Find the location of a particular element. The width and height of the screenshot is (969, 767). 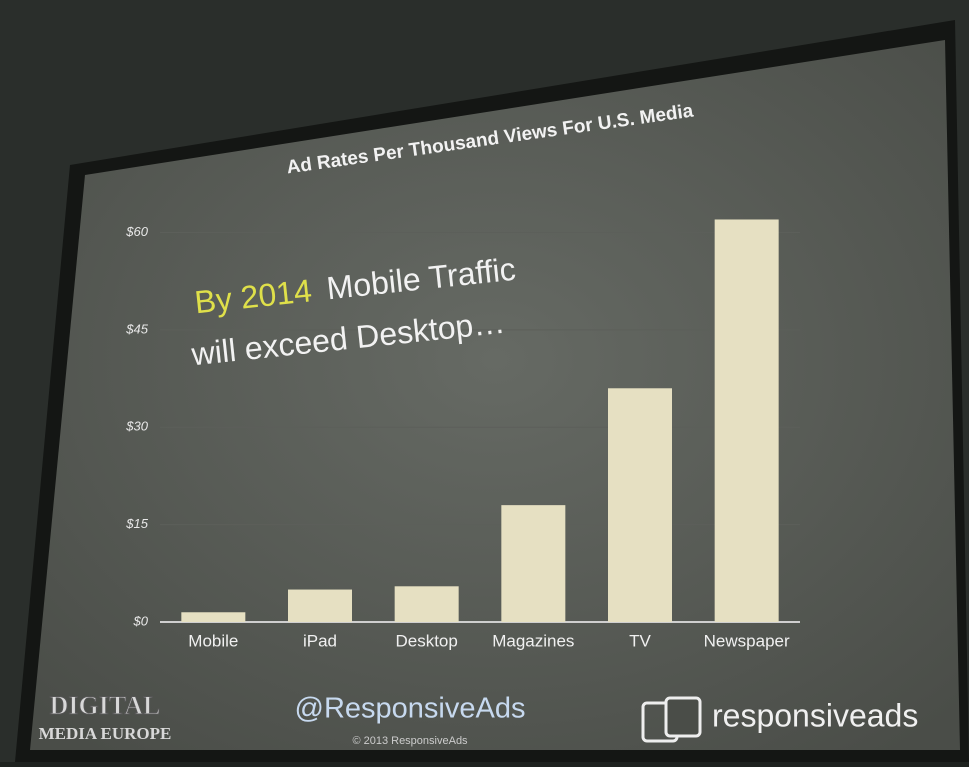

brand: responsiveads is located at coordinates (815, 715).